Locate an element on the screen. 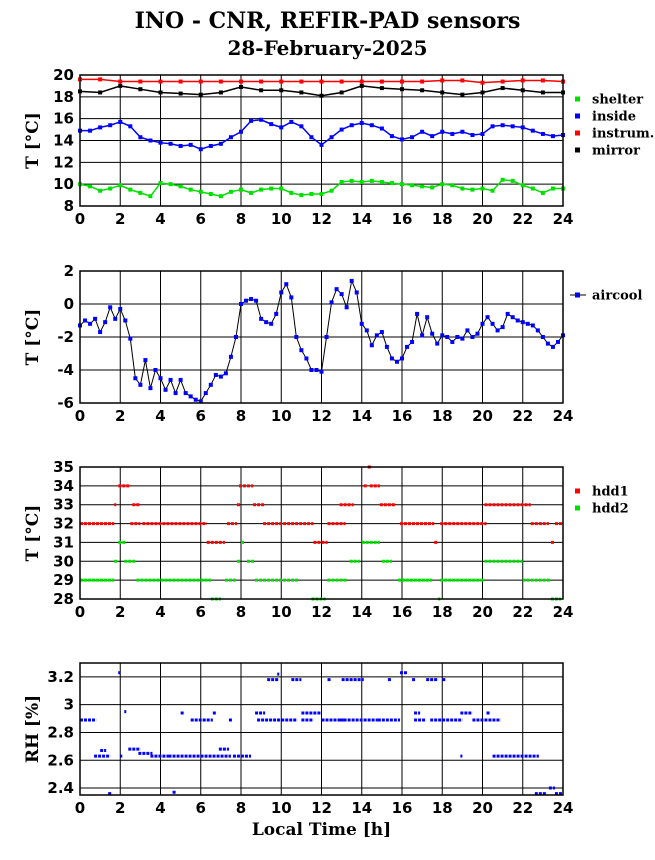  legend-label: shelter is located at coordinates (617, 100).